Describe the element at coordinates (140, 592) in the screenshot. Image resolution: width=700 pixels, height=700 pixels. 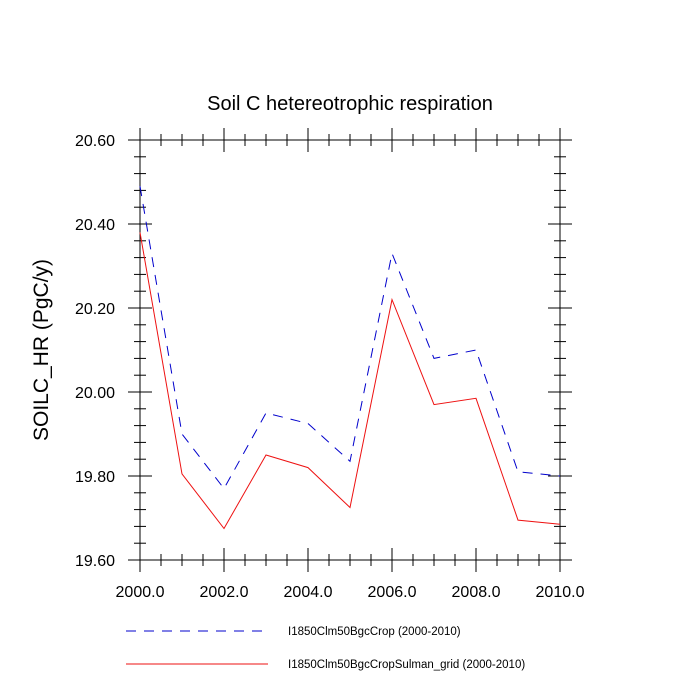
I see `x-tick-label: 2000.0` at that location.